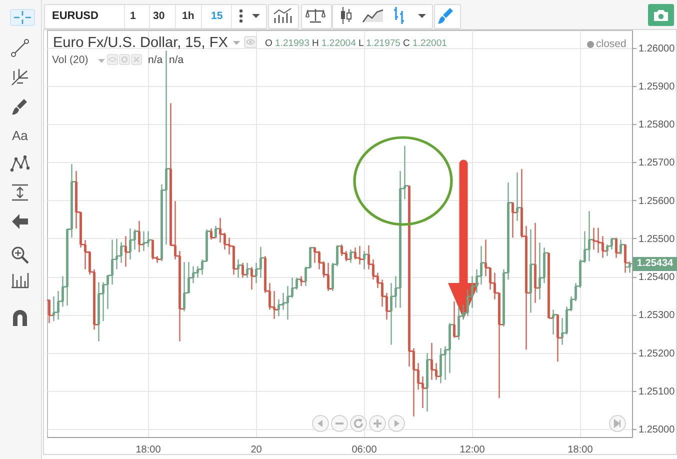 This screenshot has height=459, width=677. What do you see at coordinates (657, 354) in the screenshot?
I see `y-tick-label: 1.25200` at bounding box center [657, 354].